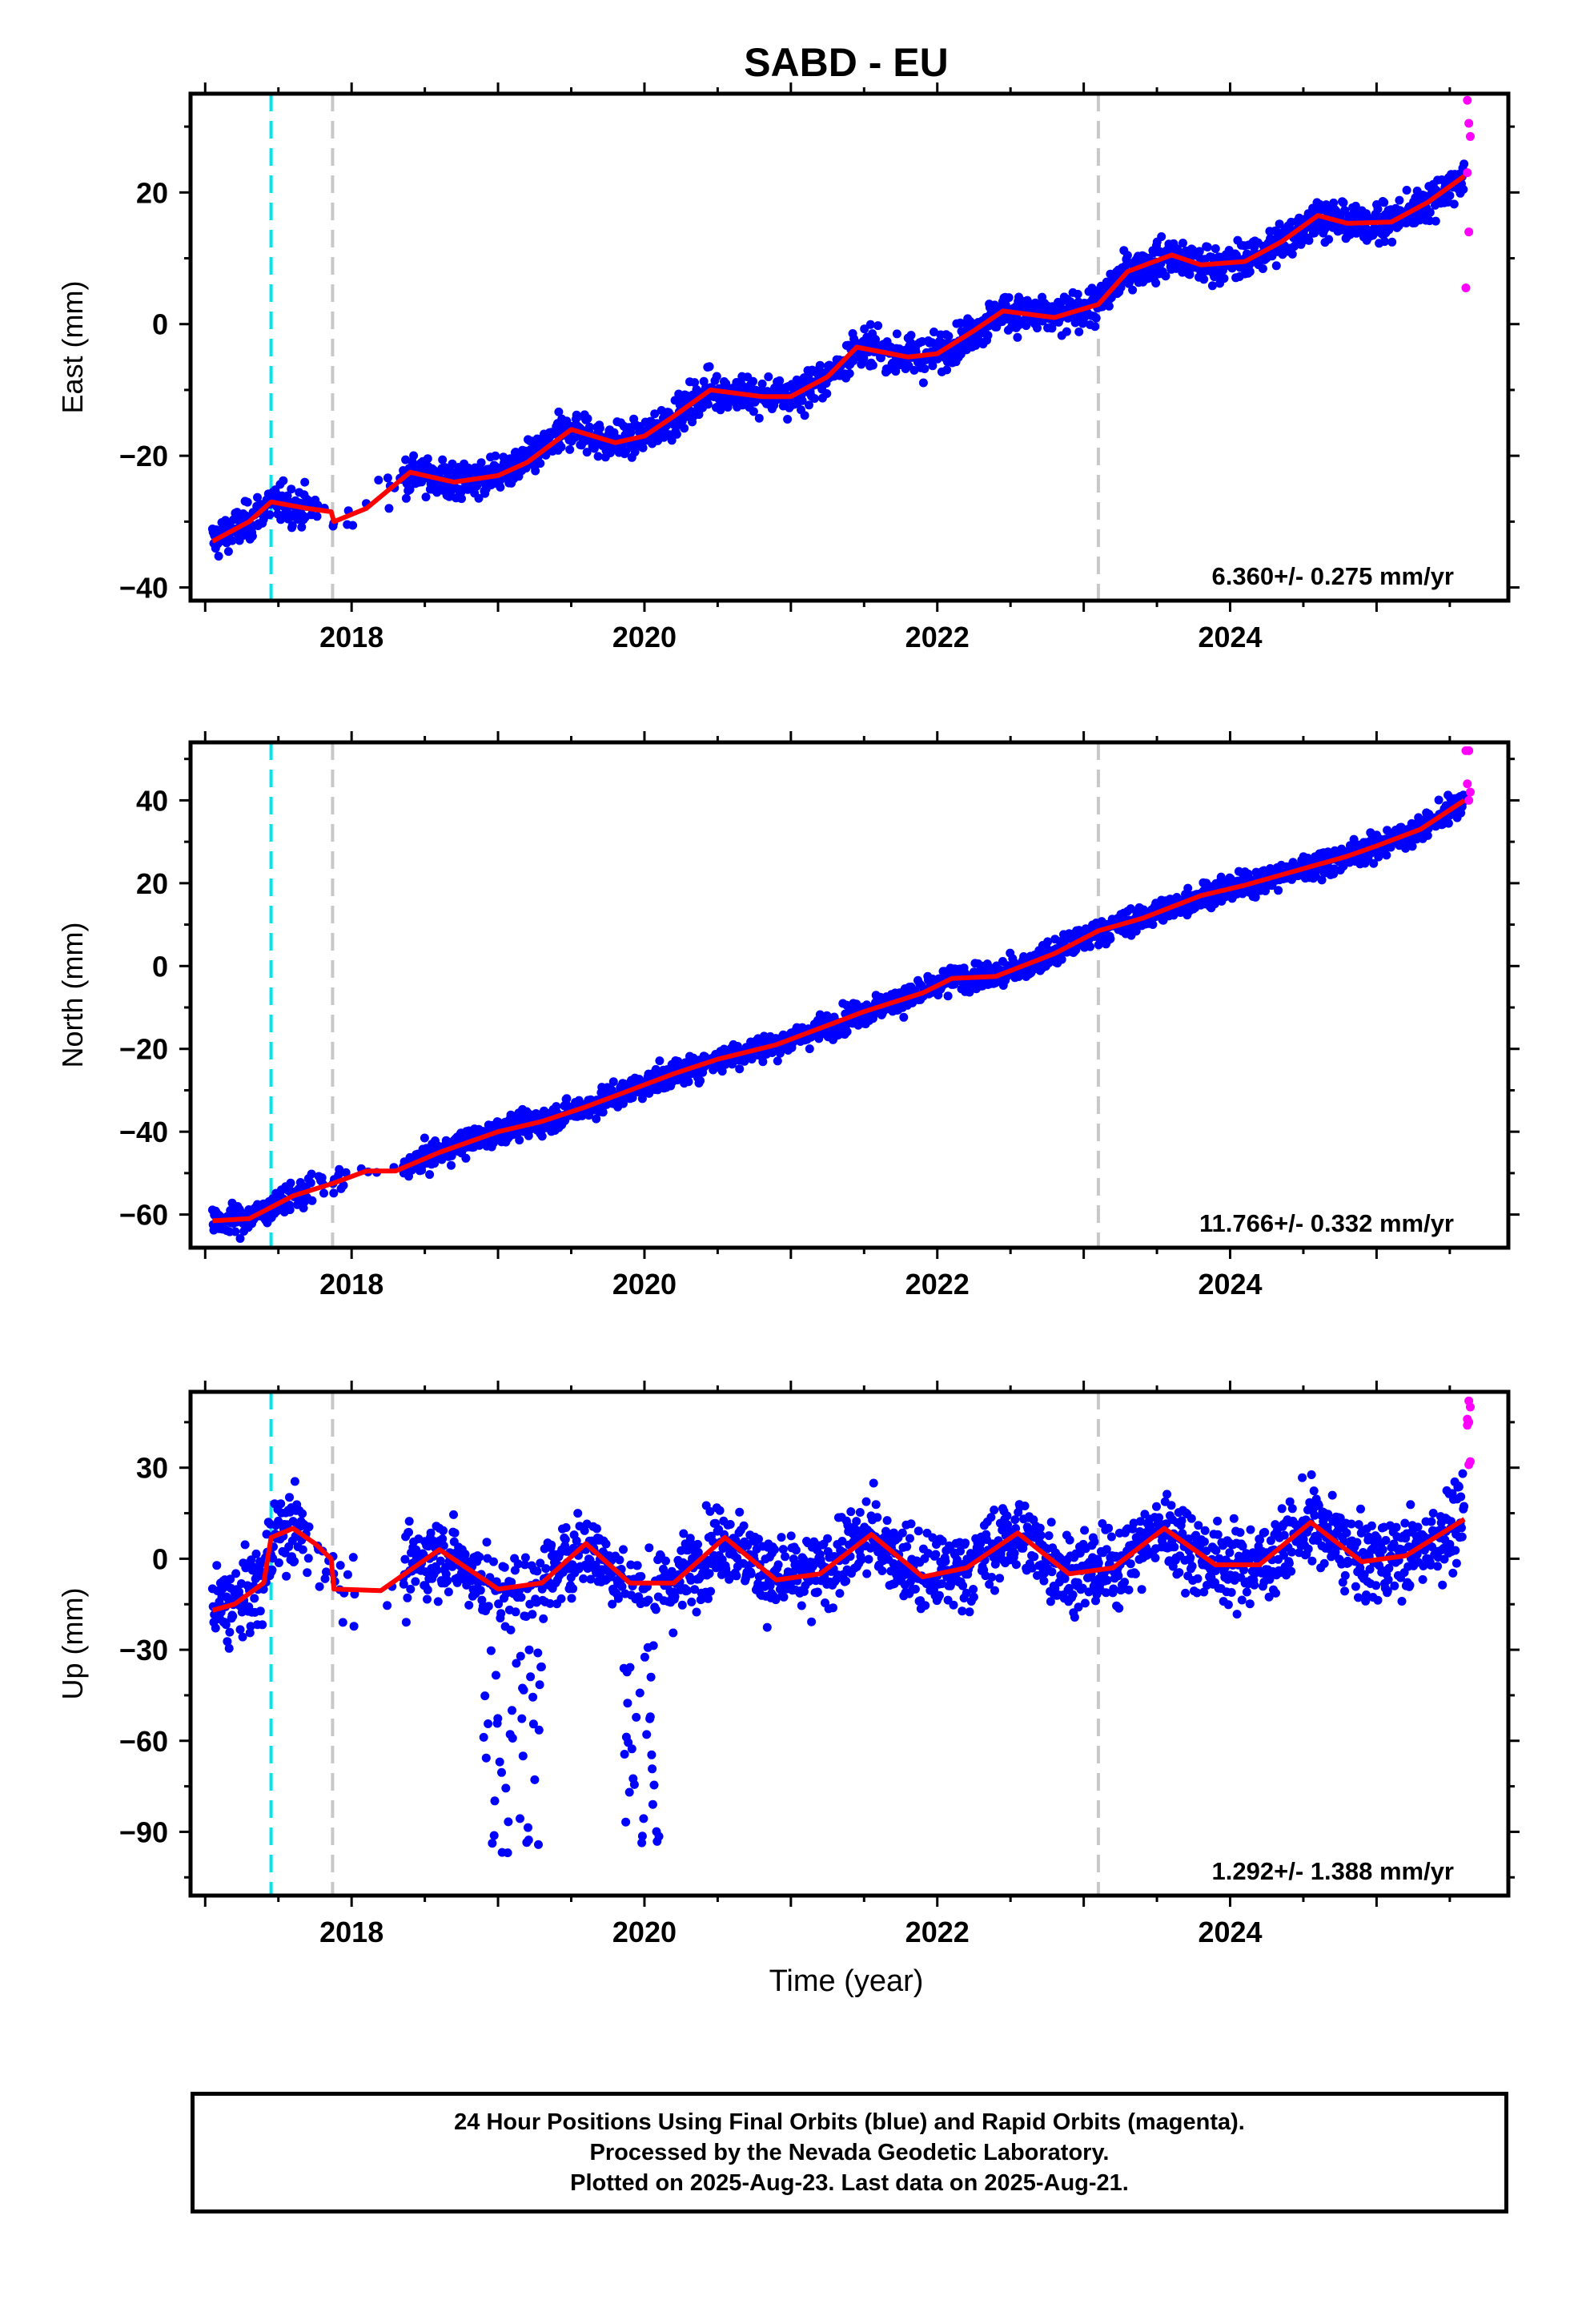 The height and width of the screenshot is (2324, 1582). I want to click on x-tick-label: 2024, so click(1230, 1284).